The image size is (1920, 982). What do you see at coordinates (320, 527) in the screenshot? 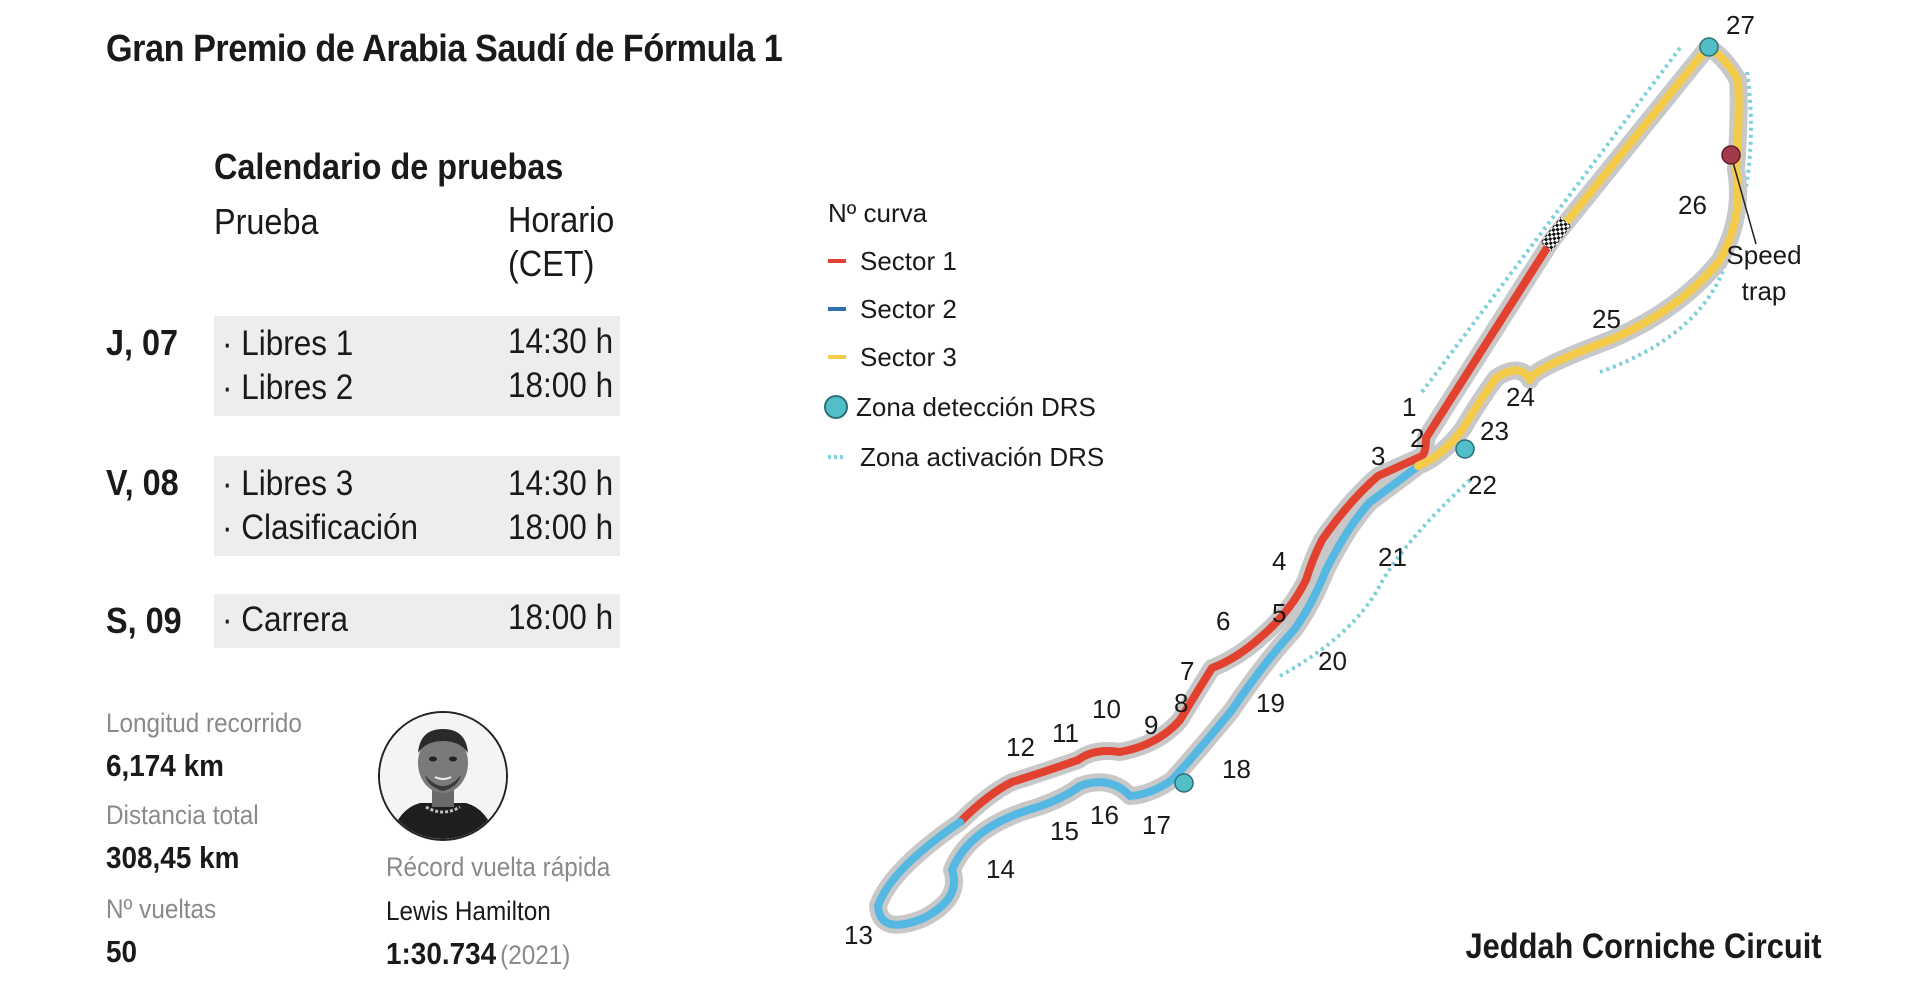
I see `schedule-event-name: · Clasificación` at bounding box center [320, 527].